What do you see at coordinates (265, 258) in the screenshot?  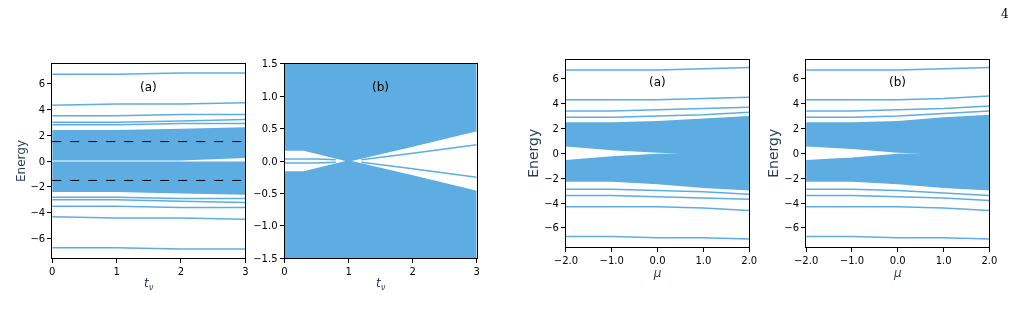 I see `y-tick-label: −1.5` at bounding box center [265, 258].